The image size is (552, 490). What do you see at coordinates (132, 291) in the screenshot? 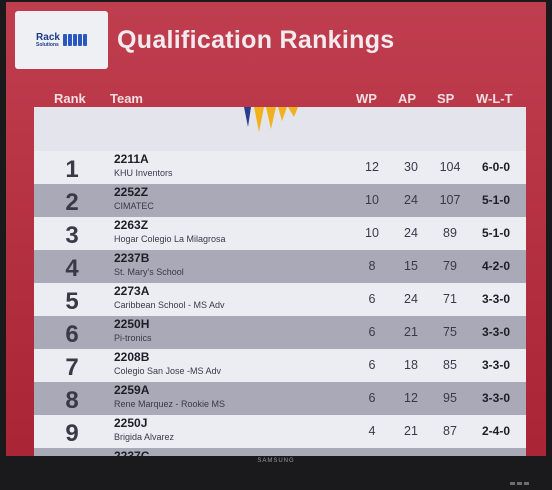
I see `team-number: 2273A` at bounding box center [132, 291].